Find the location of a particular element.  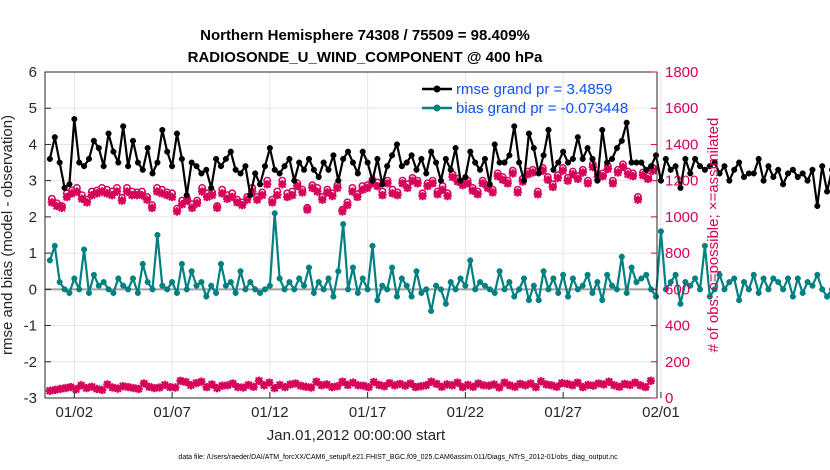

x-tick-label: 01/22 is located at coordinates (466, 412).